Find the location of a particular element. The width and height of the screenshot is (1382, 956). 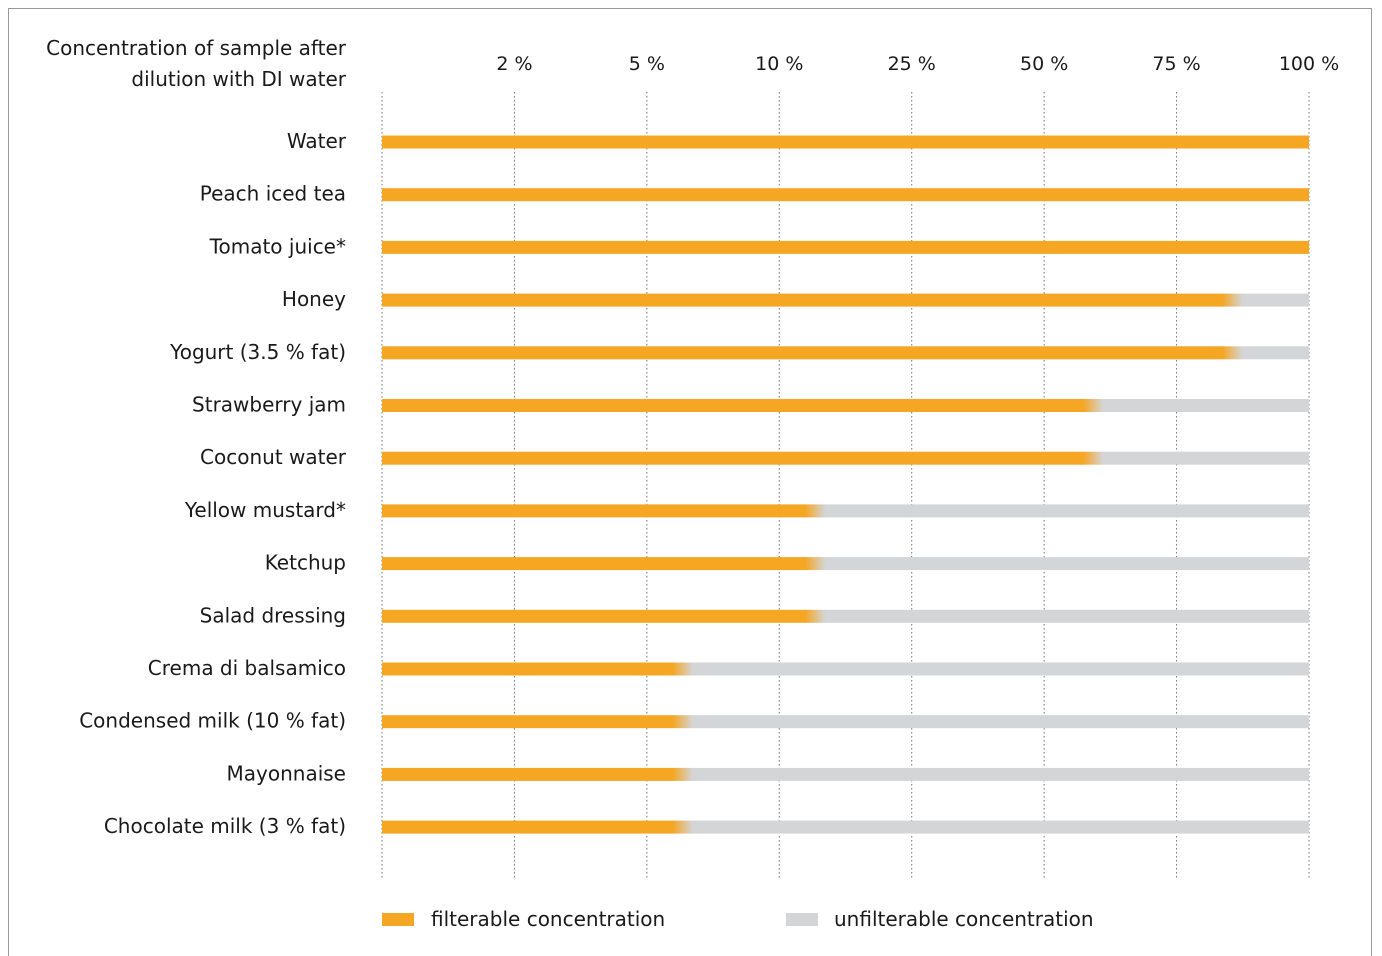

category-label: Salad dressing is located at coordinates (273, 615).